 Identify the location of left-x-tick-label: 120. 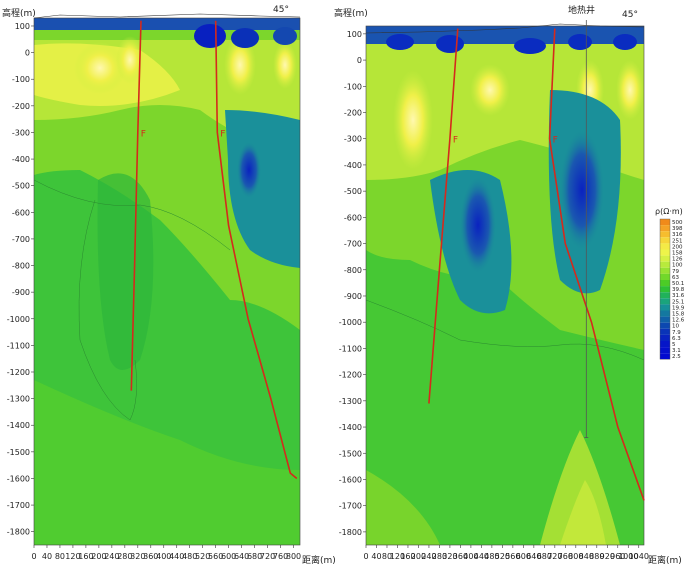
(72, 556).